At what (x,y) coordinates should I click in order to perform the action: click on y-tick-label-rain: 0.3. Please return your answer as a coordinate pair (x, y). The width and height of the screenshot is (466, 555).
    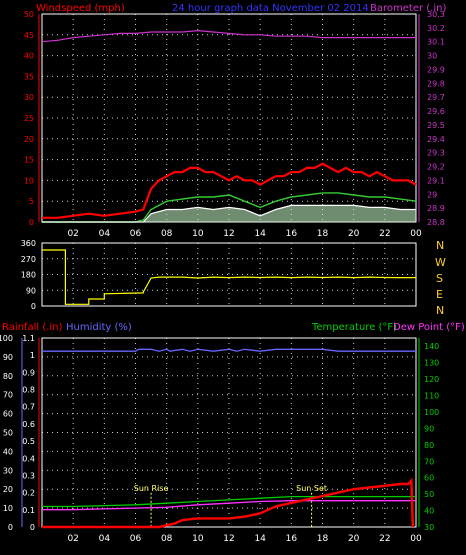
    Looking at the image, I should click on (28, 475).